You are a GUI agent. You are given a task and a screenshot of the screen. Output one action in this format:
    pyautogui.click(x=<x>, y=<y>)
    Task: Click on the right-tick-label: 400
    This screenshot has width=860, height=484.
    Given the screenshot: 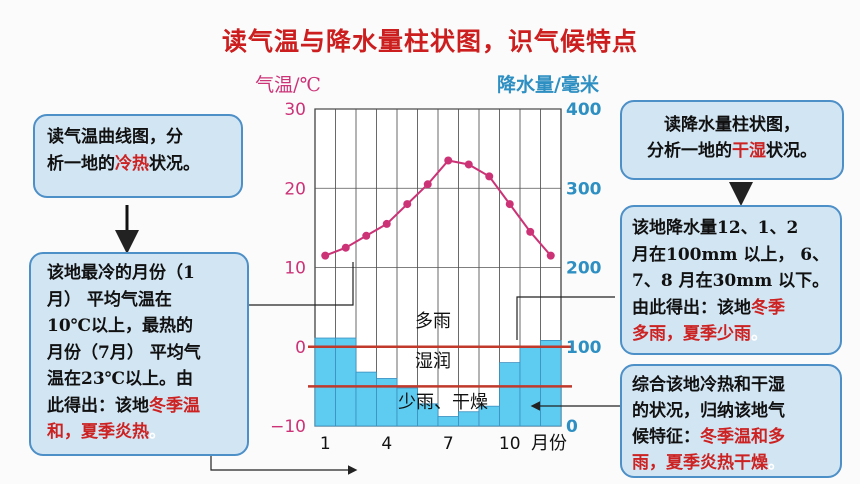 What is the action you would take?
    pyautogui.click(x=584, y=110)
    